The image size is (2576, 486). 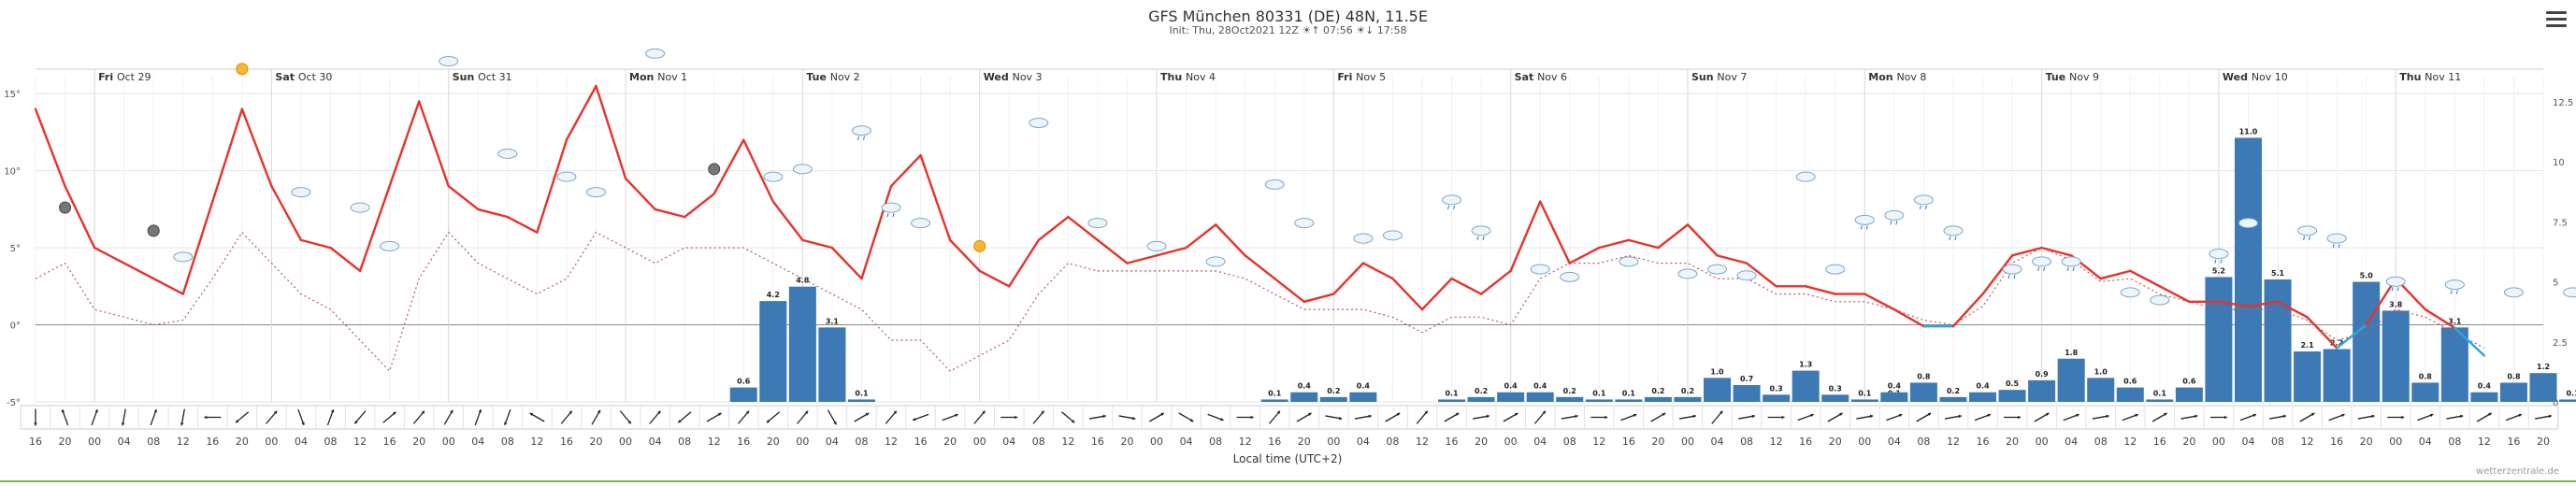 I want to click on day-label: Fri Oct 29, so click(x=125, y=77).